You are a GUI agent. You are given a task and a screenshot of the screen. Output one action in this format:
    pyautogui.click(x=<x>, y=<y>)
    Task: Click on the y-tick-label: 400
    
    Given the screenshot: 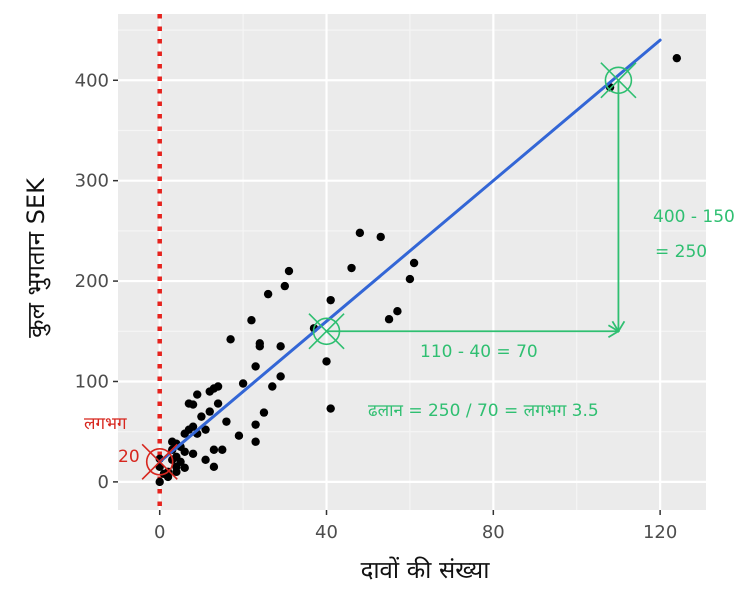 What is the action you would take?
    pyautogui.click(x=92, y=80)
    